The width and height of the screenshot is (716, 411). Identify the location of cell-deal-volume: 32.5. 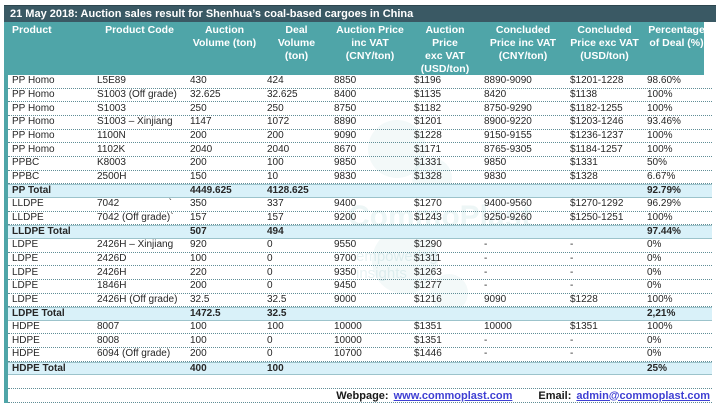
(277, 299).